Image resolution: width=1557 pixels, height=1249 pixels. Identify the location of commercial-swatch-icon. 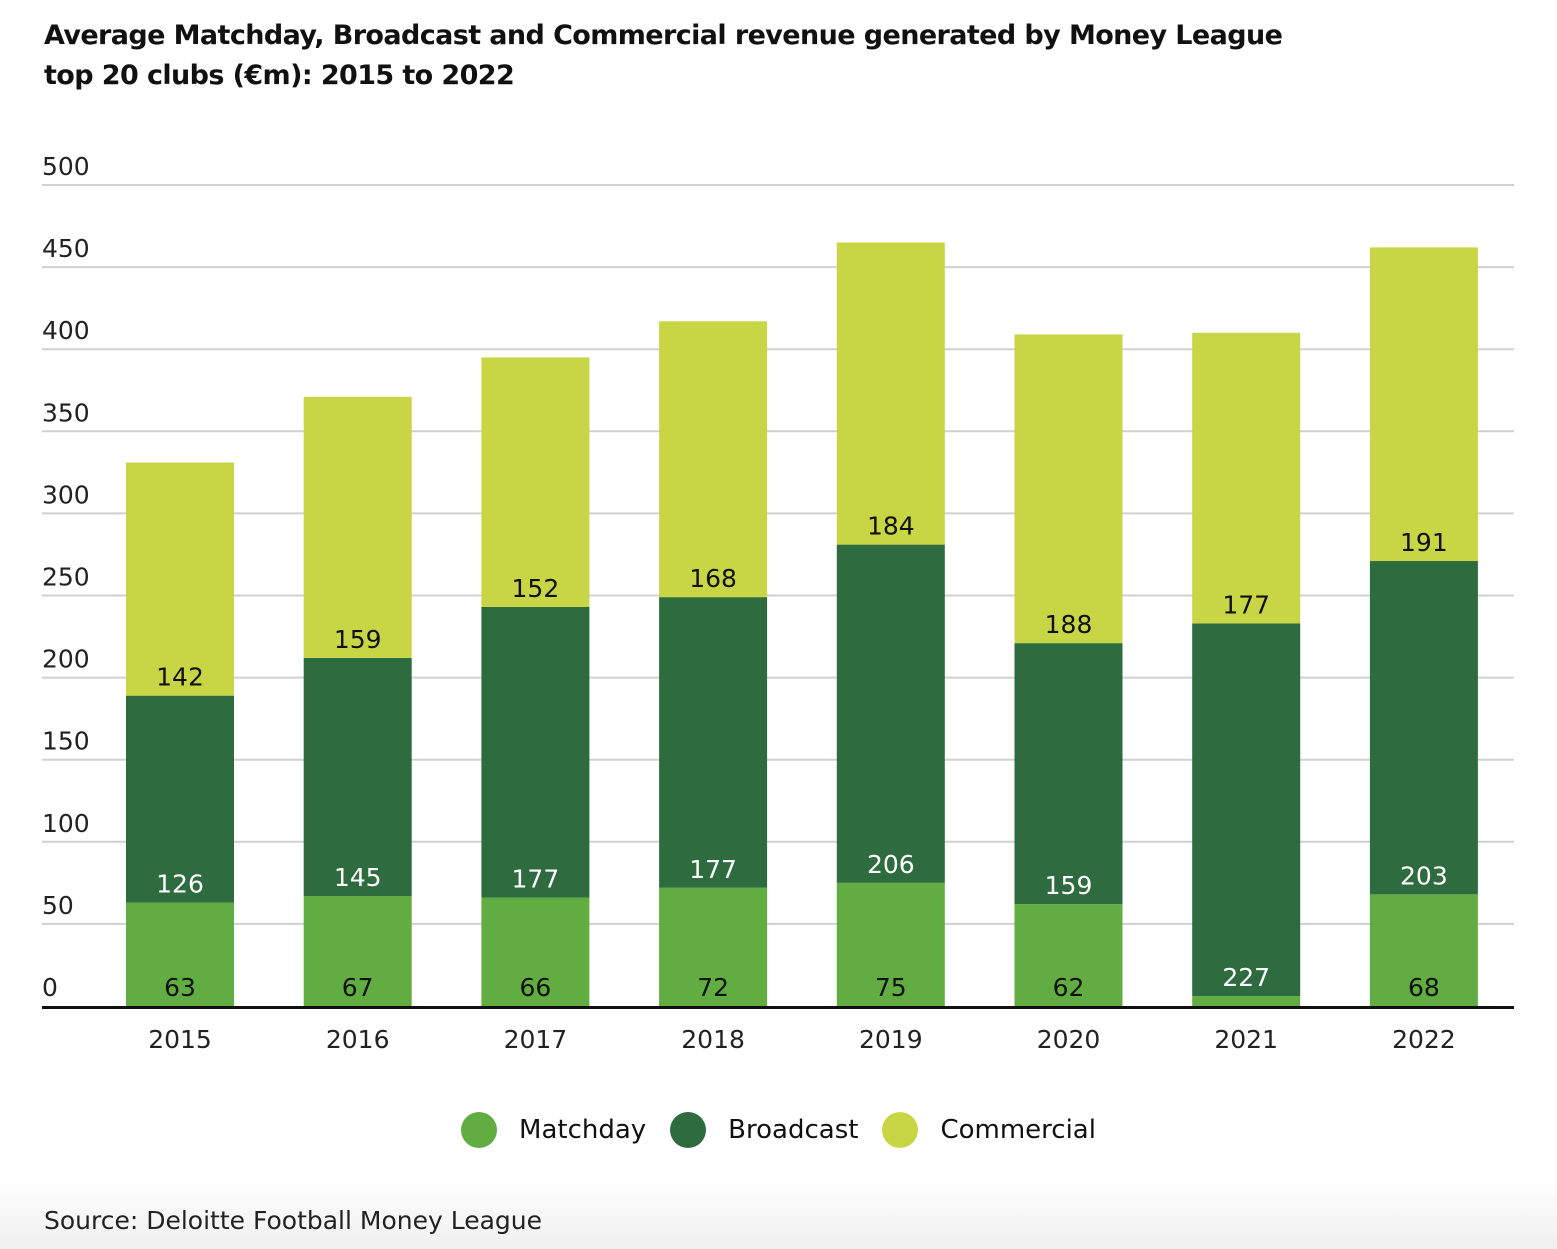
(900, 1130).